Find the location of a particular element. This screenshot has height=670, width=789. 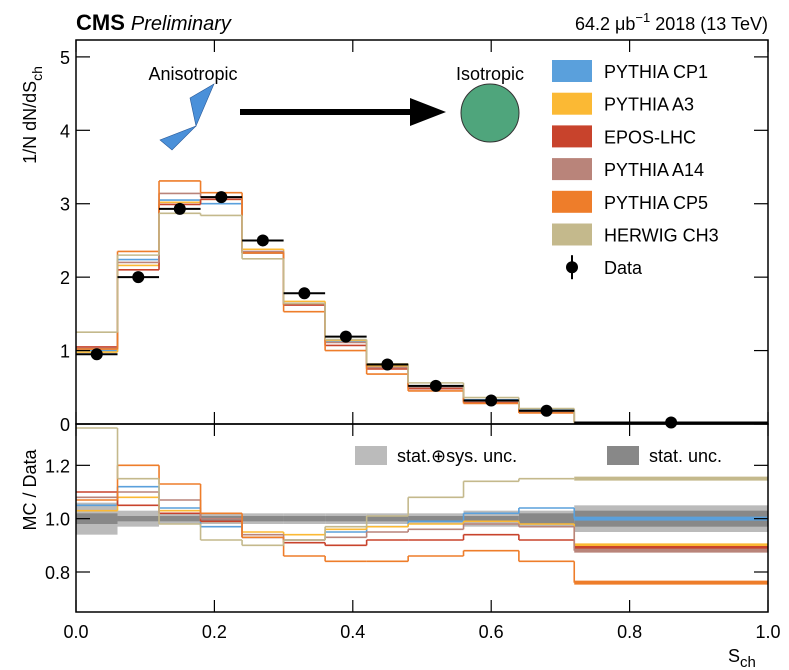

y-axis-label: 1/N dN/dSch is located at coordinates (32, 115).